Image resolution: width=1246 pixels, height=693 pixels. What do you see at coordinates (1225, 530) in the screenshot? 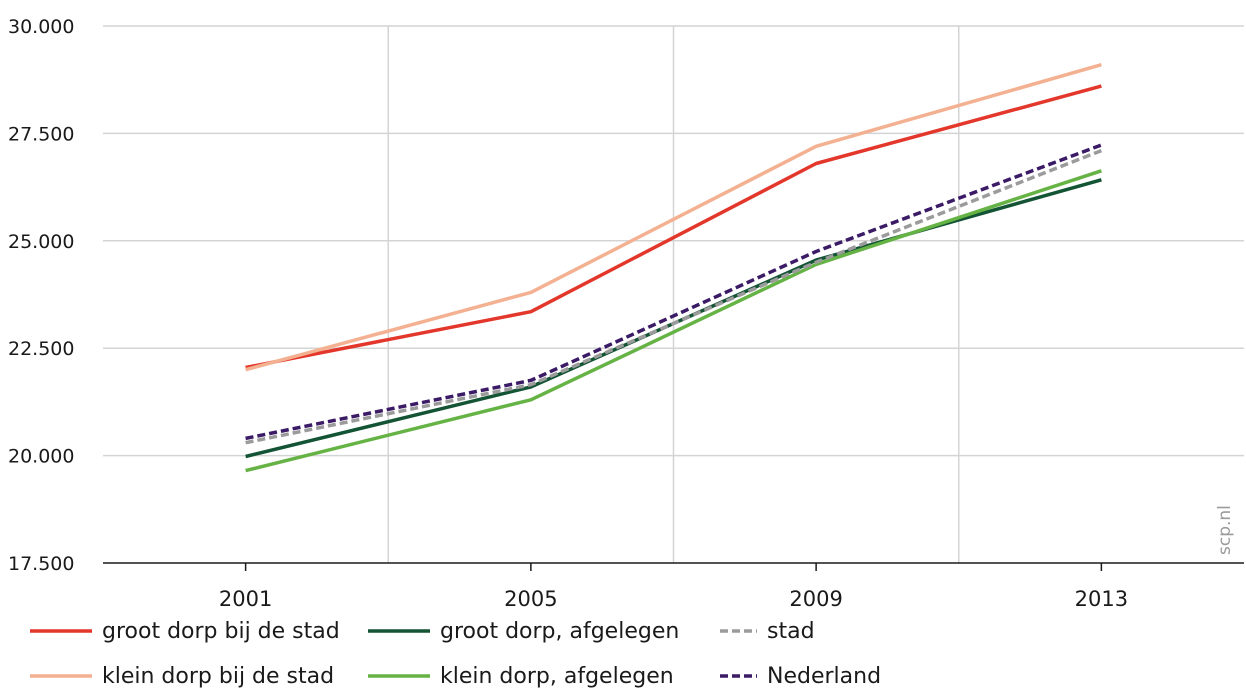
I see `watermark-label: scp.nl` at bounding box center [1225, 530].